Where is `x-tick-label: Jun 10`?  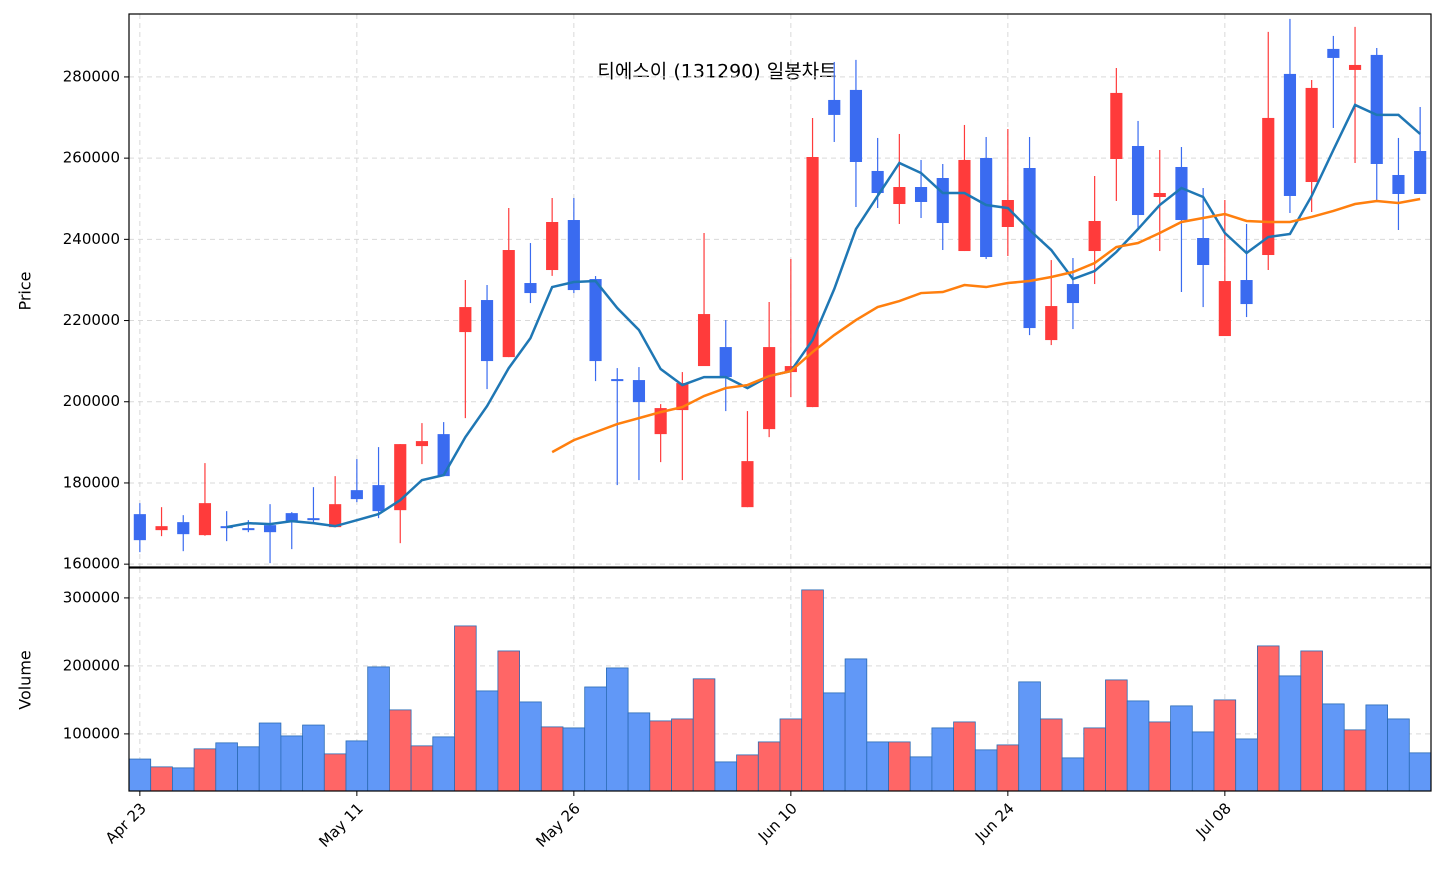 x-tick-label: Jun 10 is located at coordinates (777, 822).